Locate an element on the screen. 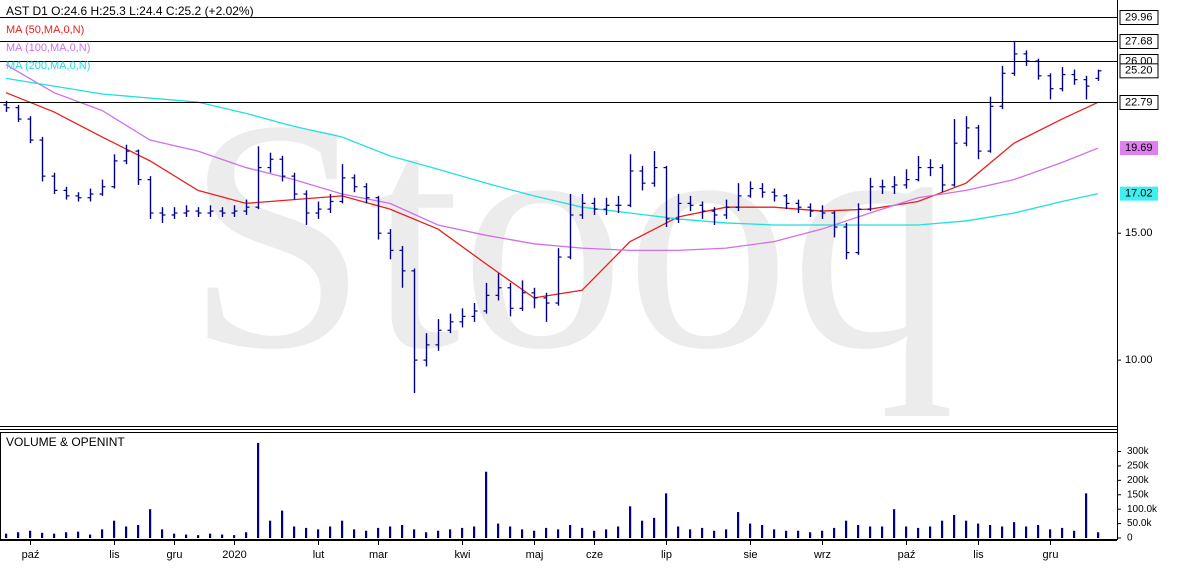  volume-tick-label: 0 is located at coordinates (1130, 538).